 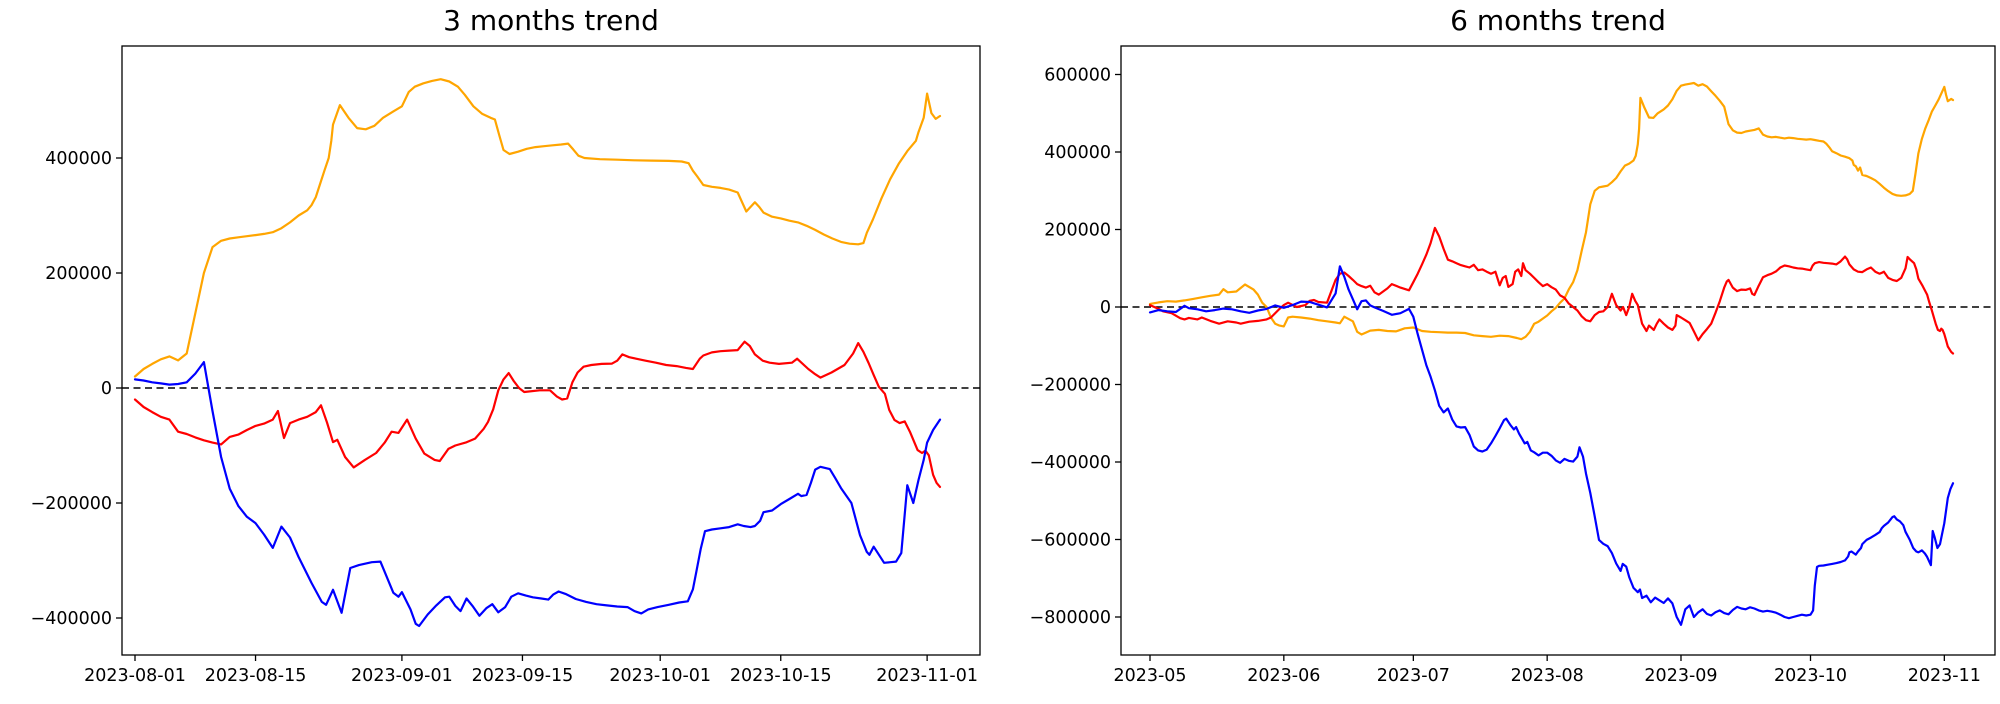 What do you see at coordinates (1070, 618) in the screenshot?
I see `y-tick-label: −800000` at bounding box center [1070, 618].